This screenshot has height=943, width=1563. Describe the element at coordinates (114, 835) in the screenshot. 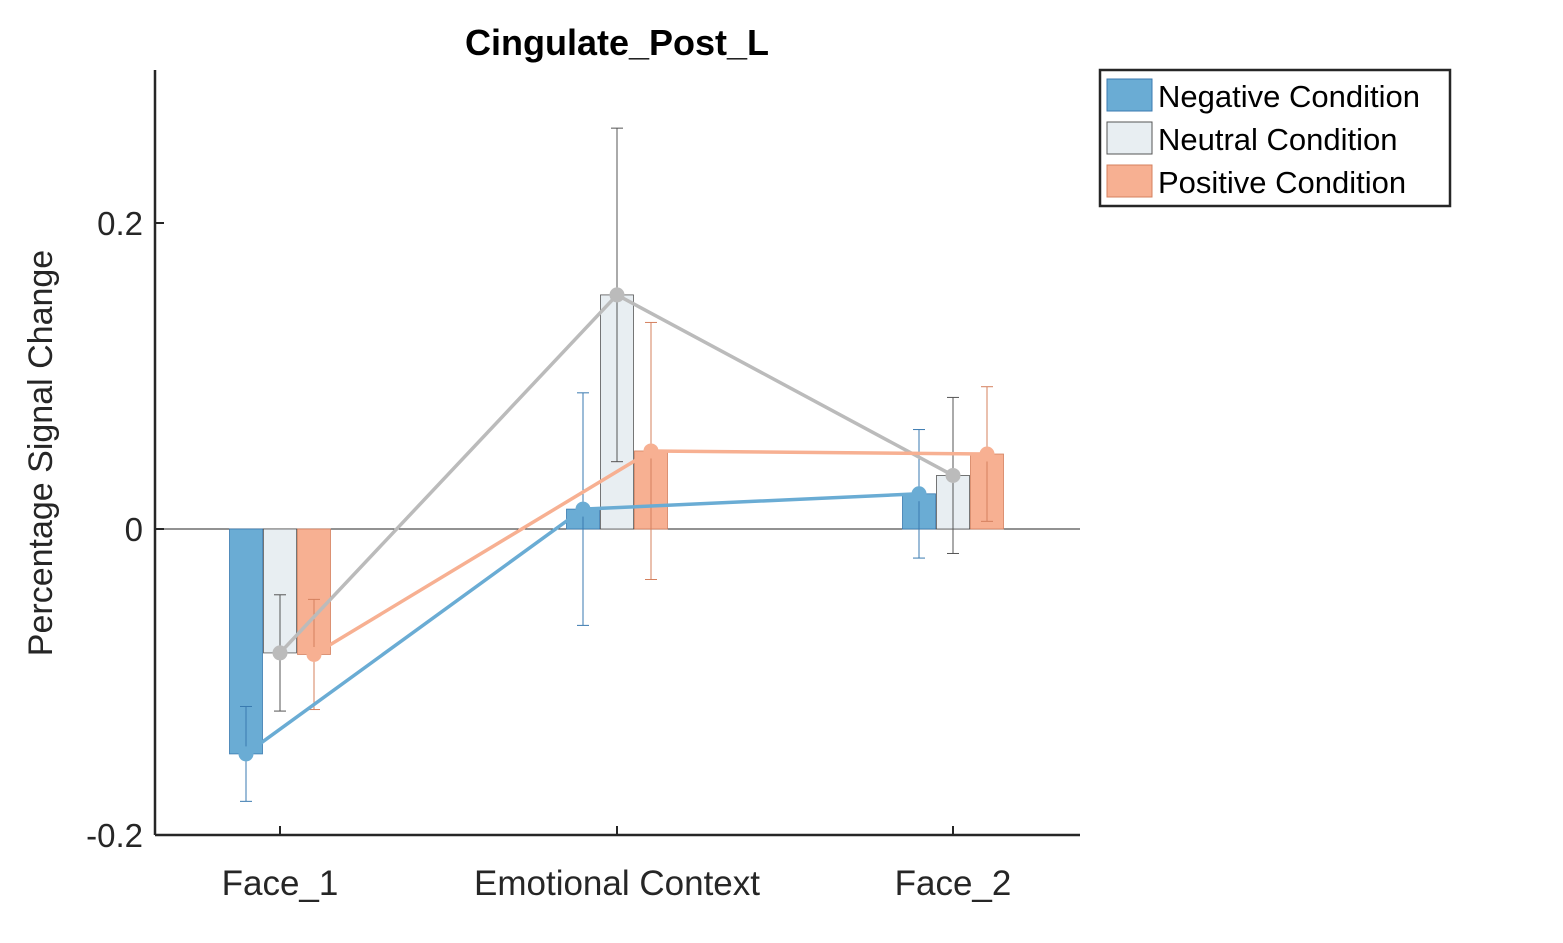

I see `y-tick-label-0: -0.2` at that location.